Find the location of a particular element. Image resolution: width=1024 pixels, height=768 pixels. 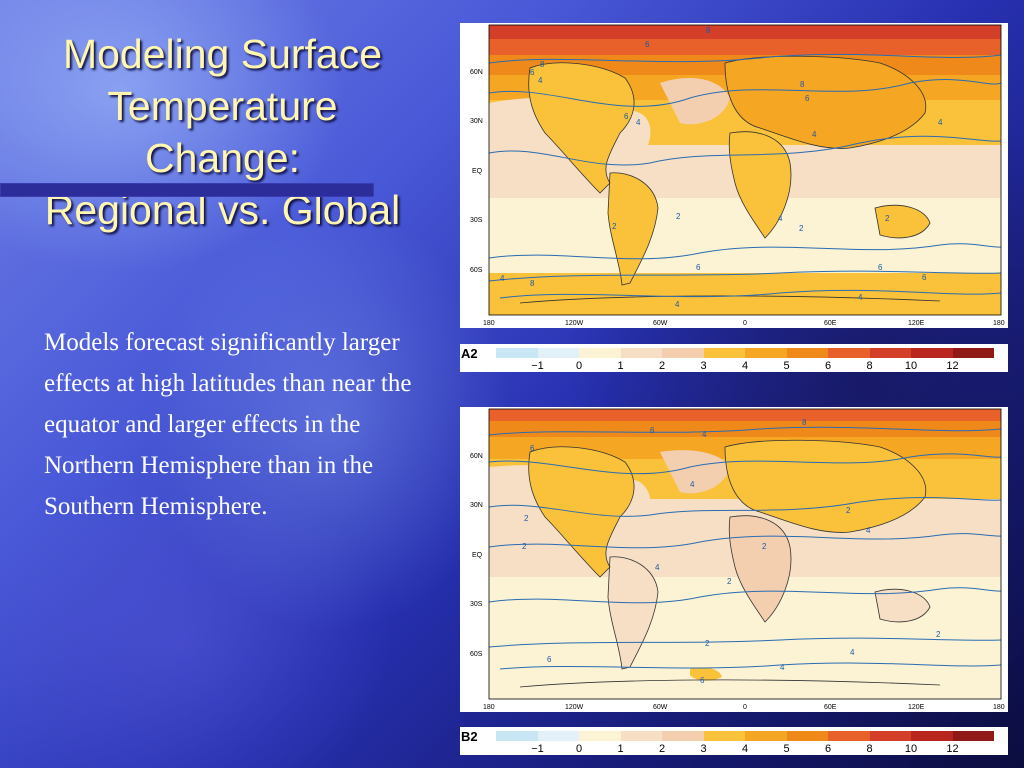

legend-ticks: −1 0 1 2 3 4 5 6 8 10 12 is located at coordinates (746, 749).